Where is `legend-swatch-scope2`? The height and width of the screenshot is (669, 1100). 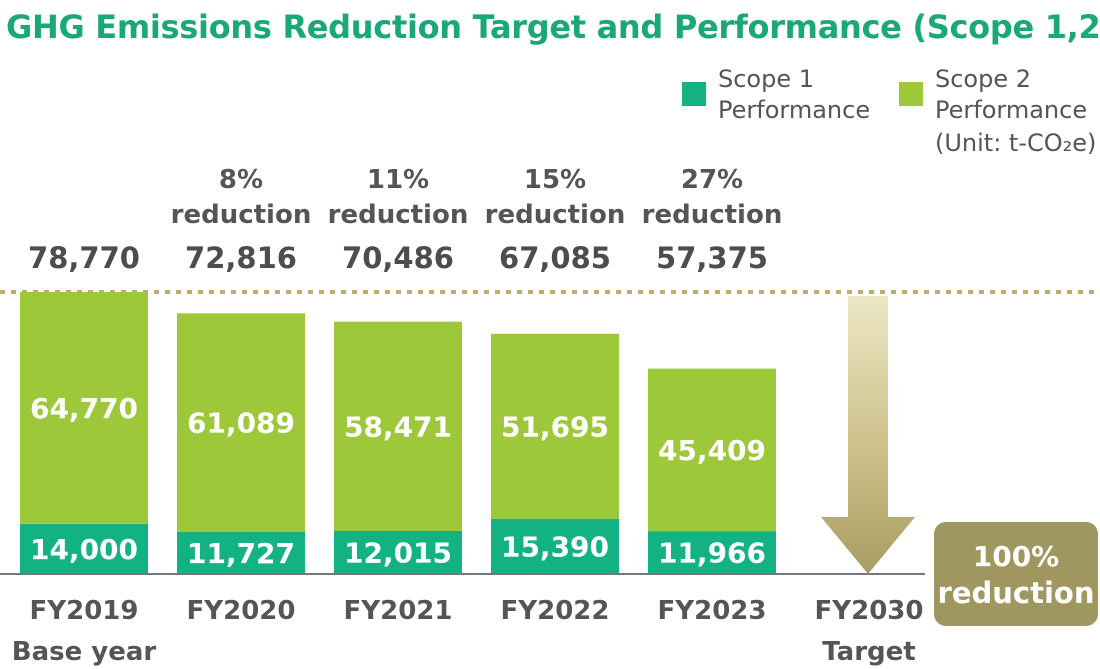
legend-swatch-scope2 is located at coordinates (911, 94).